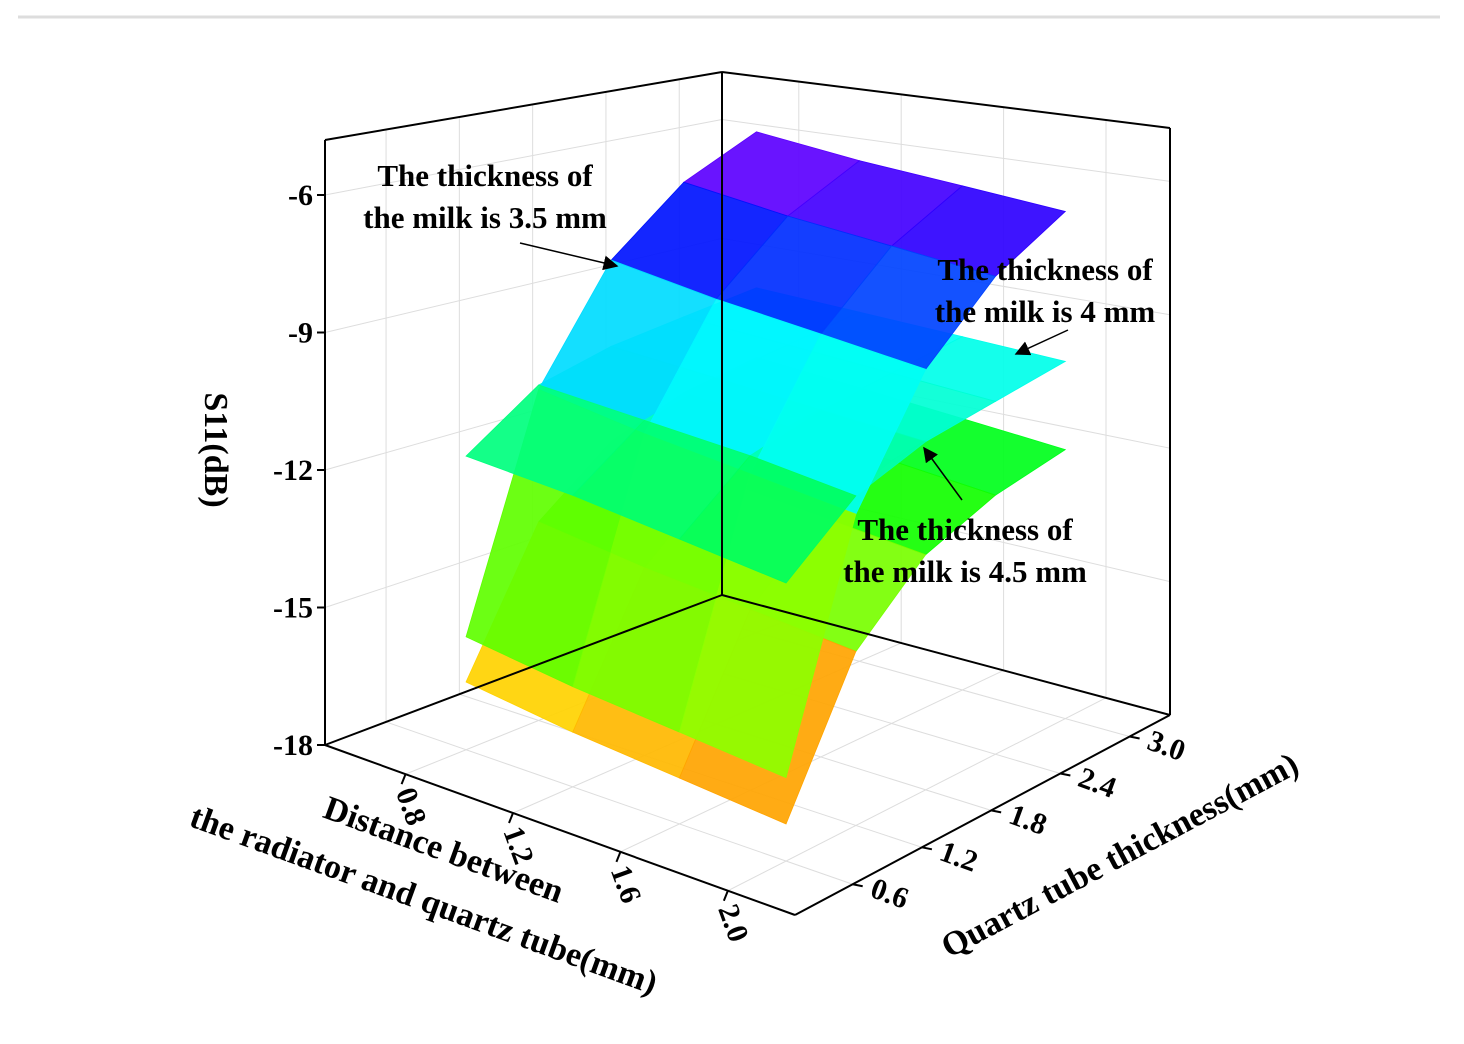 This screenshot has width=1464, height=1044. Describe the element at coordinates (215, 449) in the screenshot. I see `z-axis-title: S11(dB)` at that location.